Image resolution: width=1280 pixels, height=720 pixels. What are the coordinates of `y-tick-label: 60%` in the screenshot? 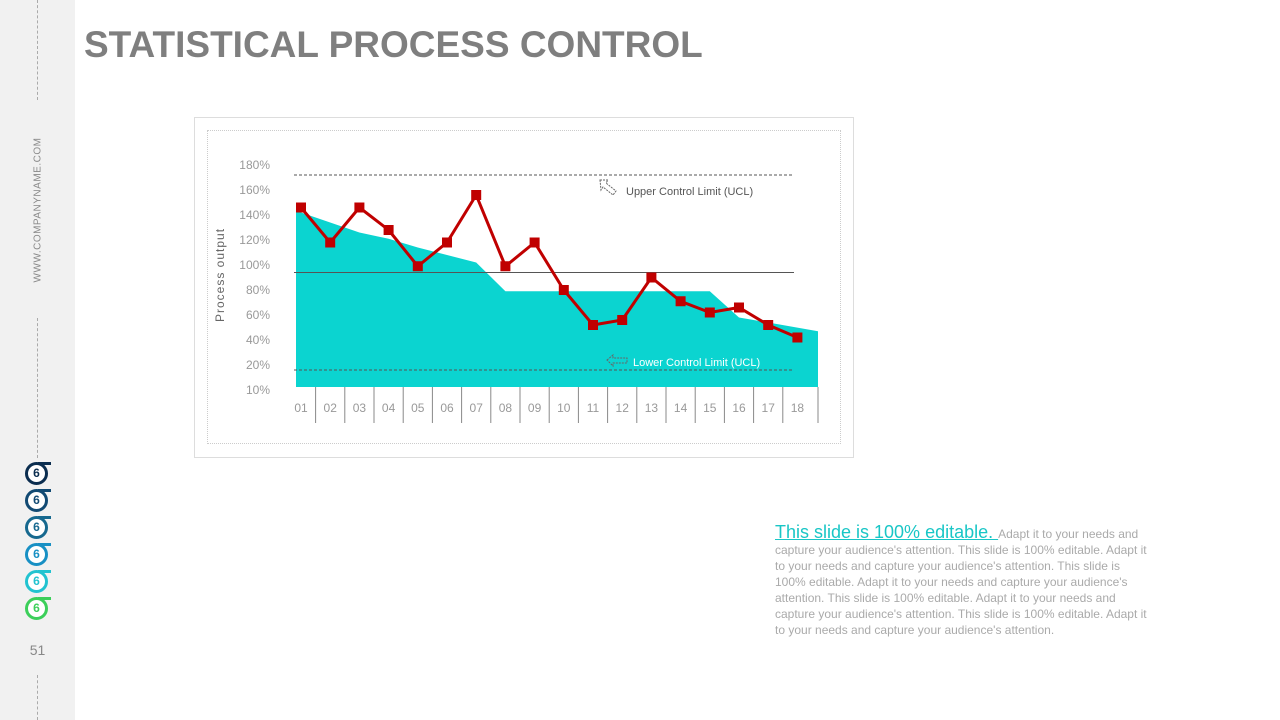 It's located at (258, 315).